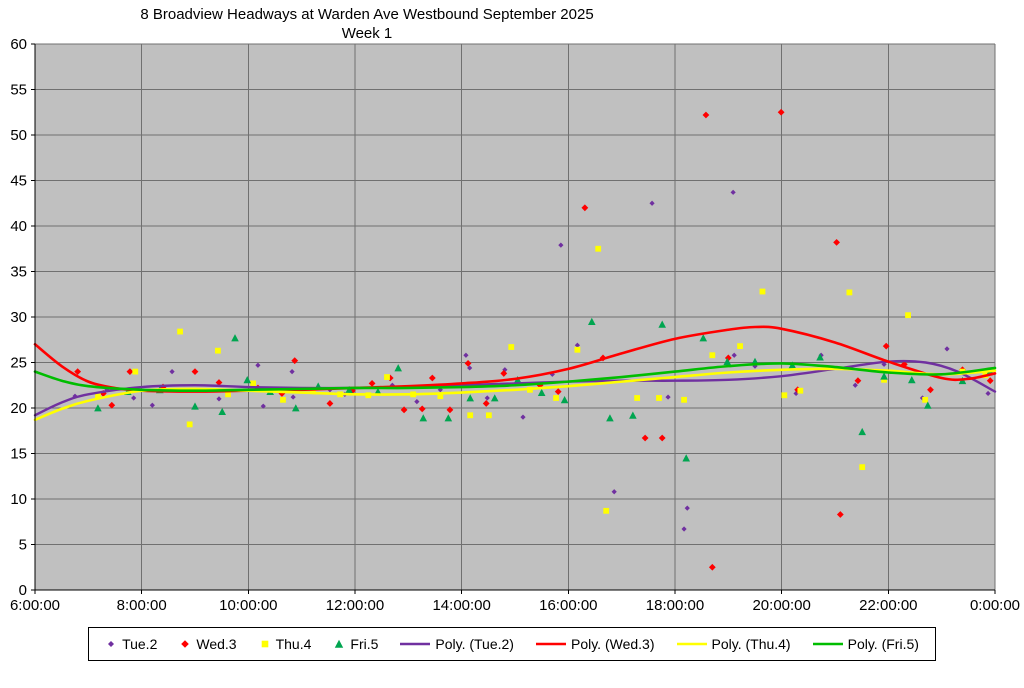 The width and height of the screenshot is (1024, 688). What do you see at coordinates (18, 135) in the screenshot?
I see `y-axis-label: 50` at bounding box center [18, 135].